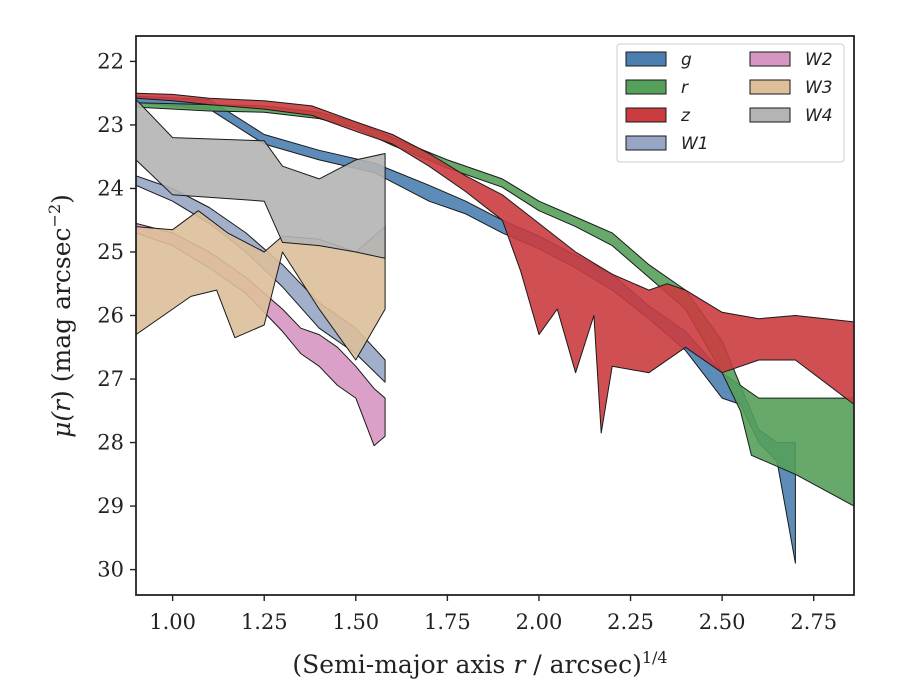 This screenshot has width=900, height=700. Describe the element at coordinates (819, 116) in the screenshot. I see `legend-label-w4: W4` at that location.